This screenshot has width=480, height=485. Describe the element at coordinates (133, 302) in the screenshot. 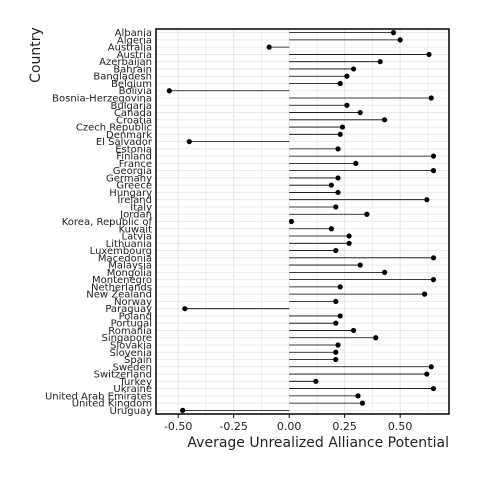

I see `category-label-norway: Norway` at that location.